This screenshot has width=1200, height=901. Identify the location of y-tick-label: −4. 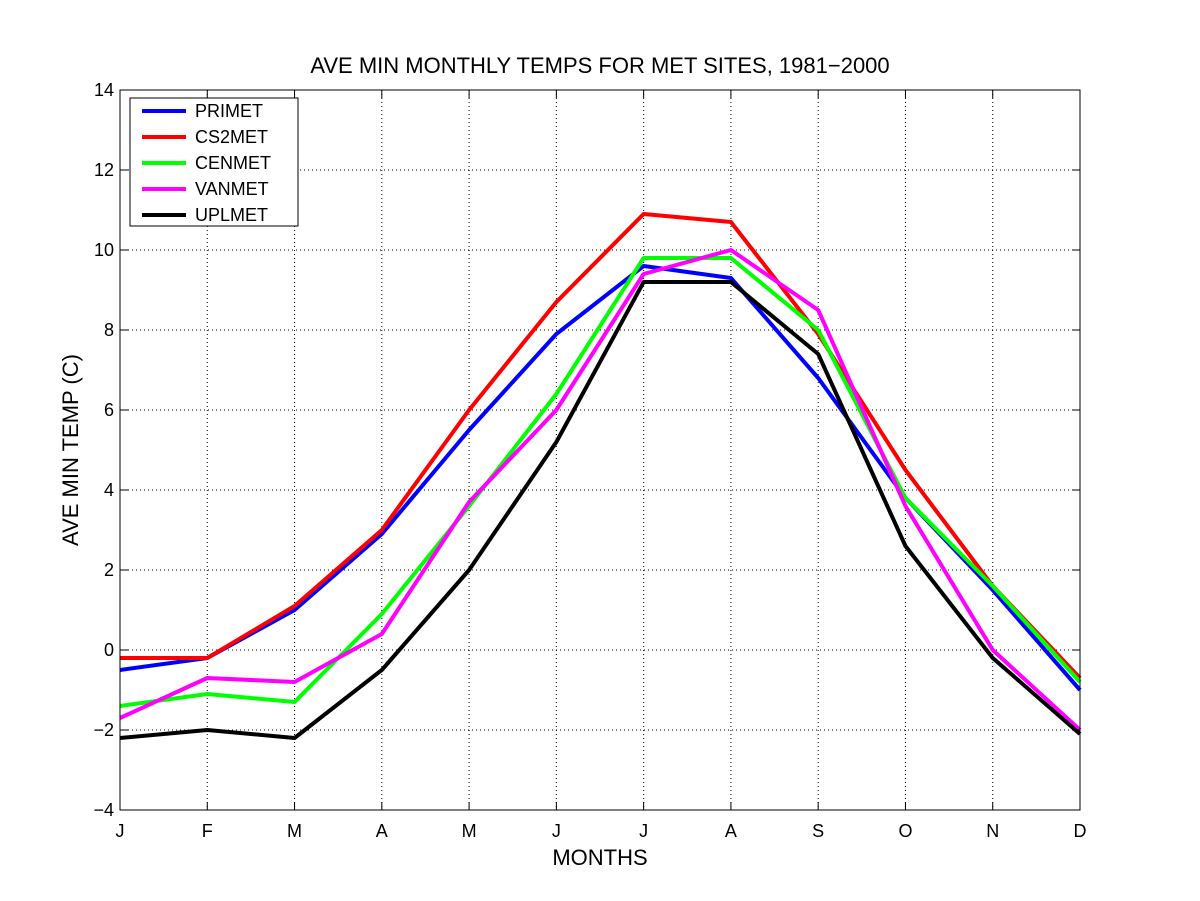
(103, 810).